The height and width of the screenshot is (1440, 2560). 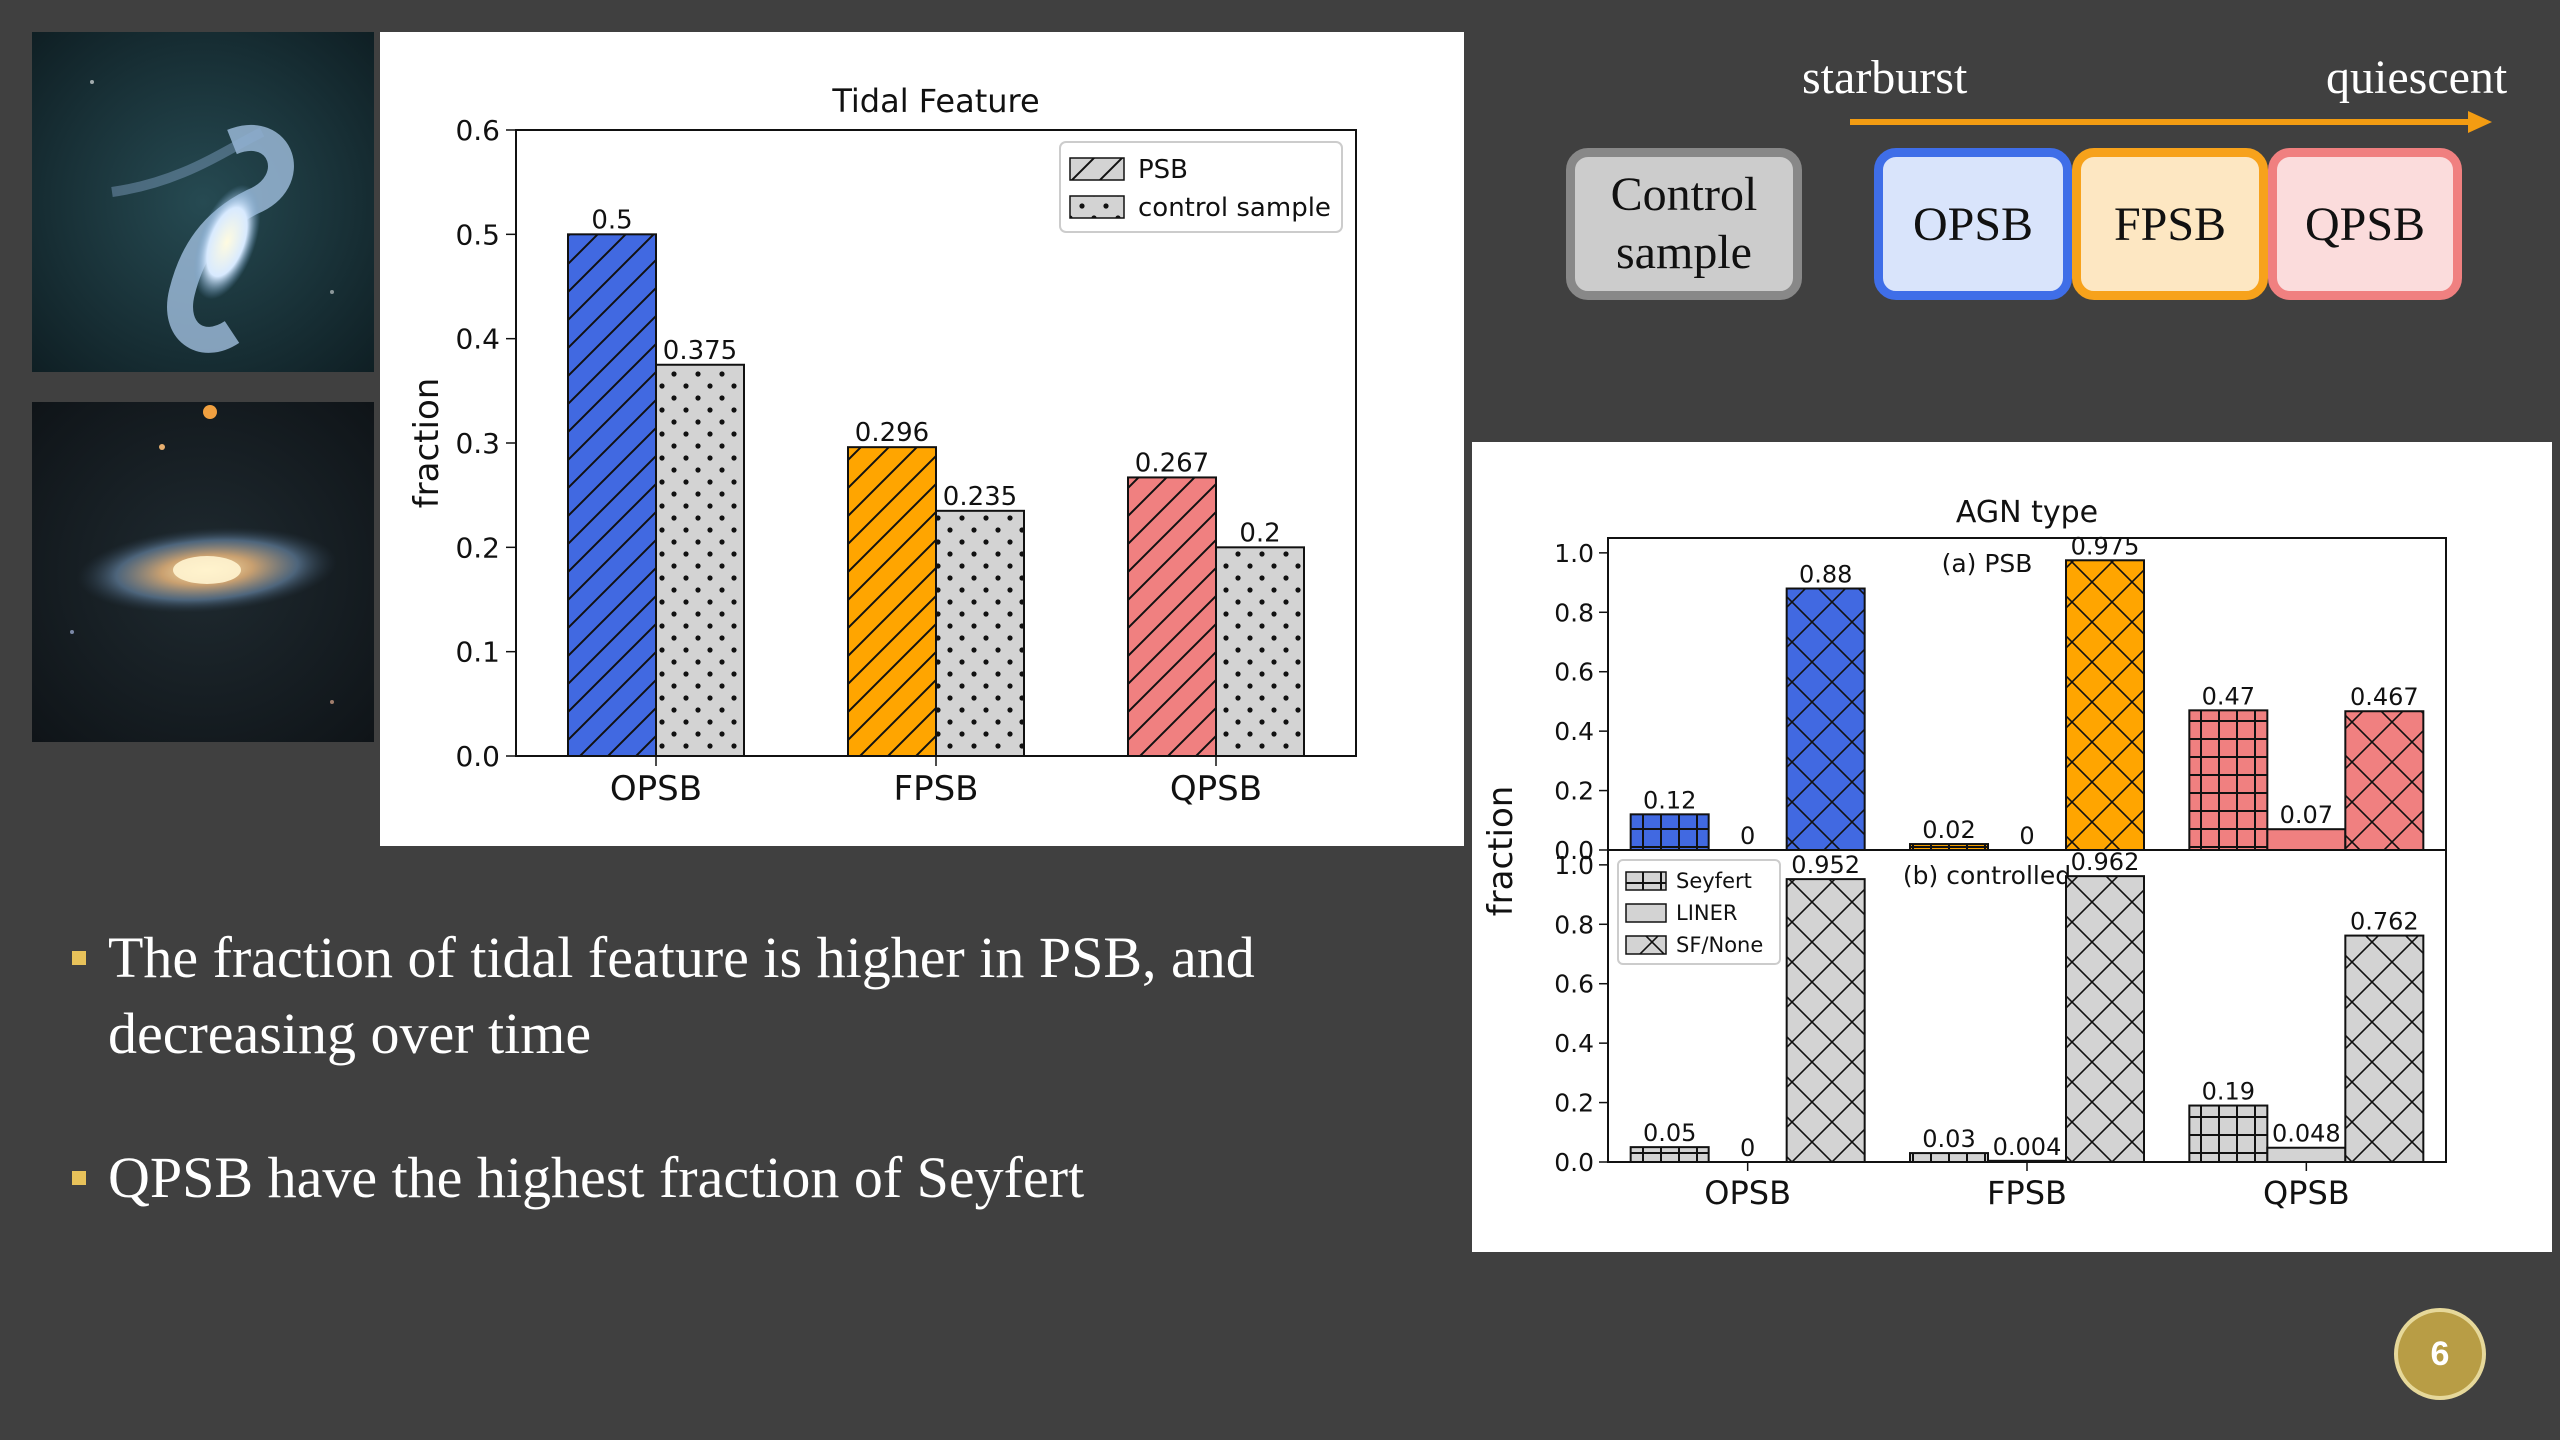 What do you see at coordinates (2306, 815) in the screenshot?
I see `data-label: 0.07` at bounding box center [2306, 815].